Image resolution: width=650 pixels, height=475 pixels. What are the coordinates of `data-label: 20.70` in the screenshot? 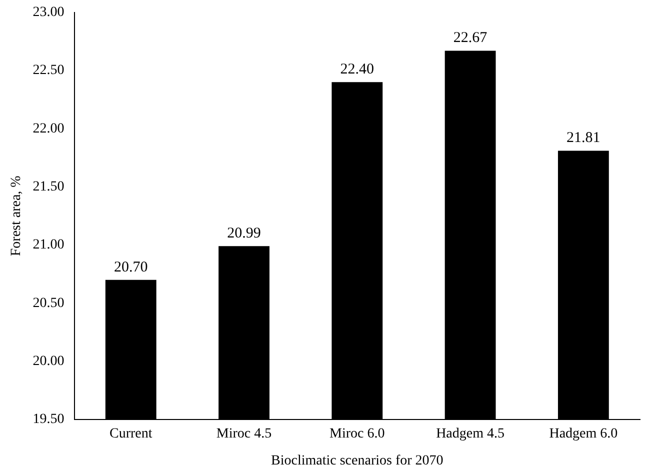 It's located at (131, 267).